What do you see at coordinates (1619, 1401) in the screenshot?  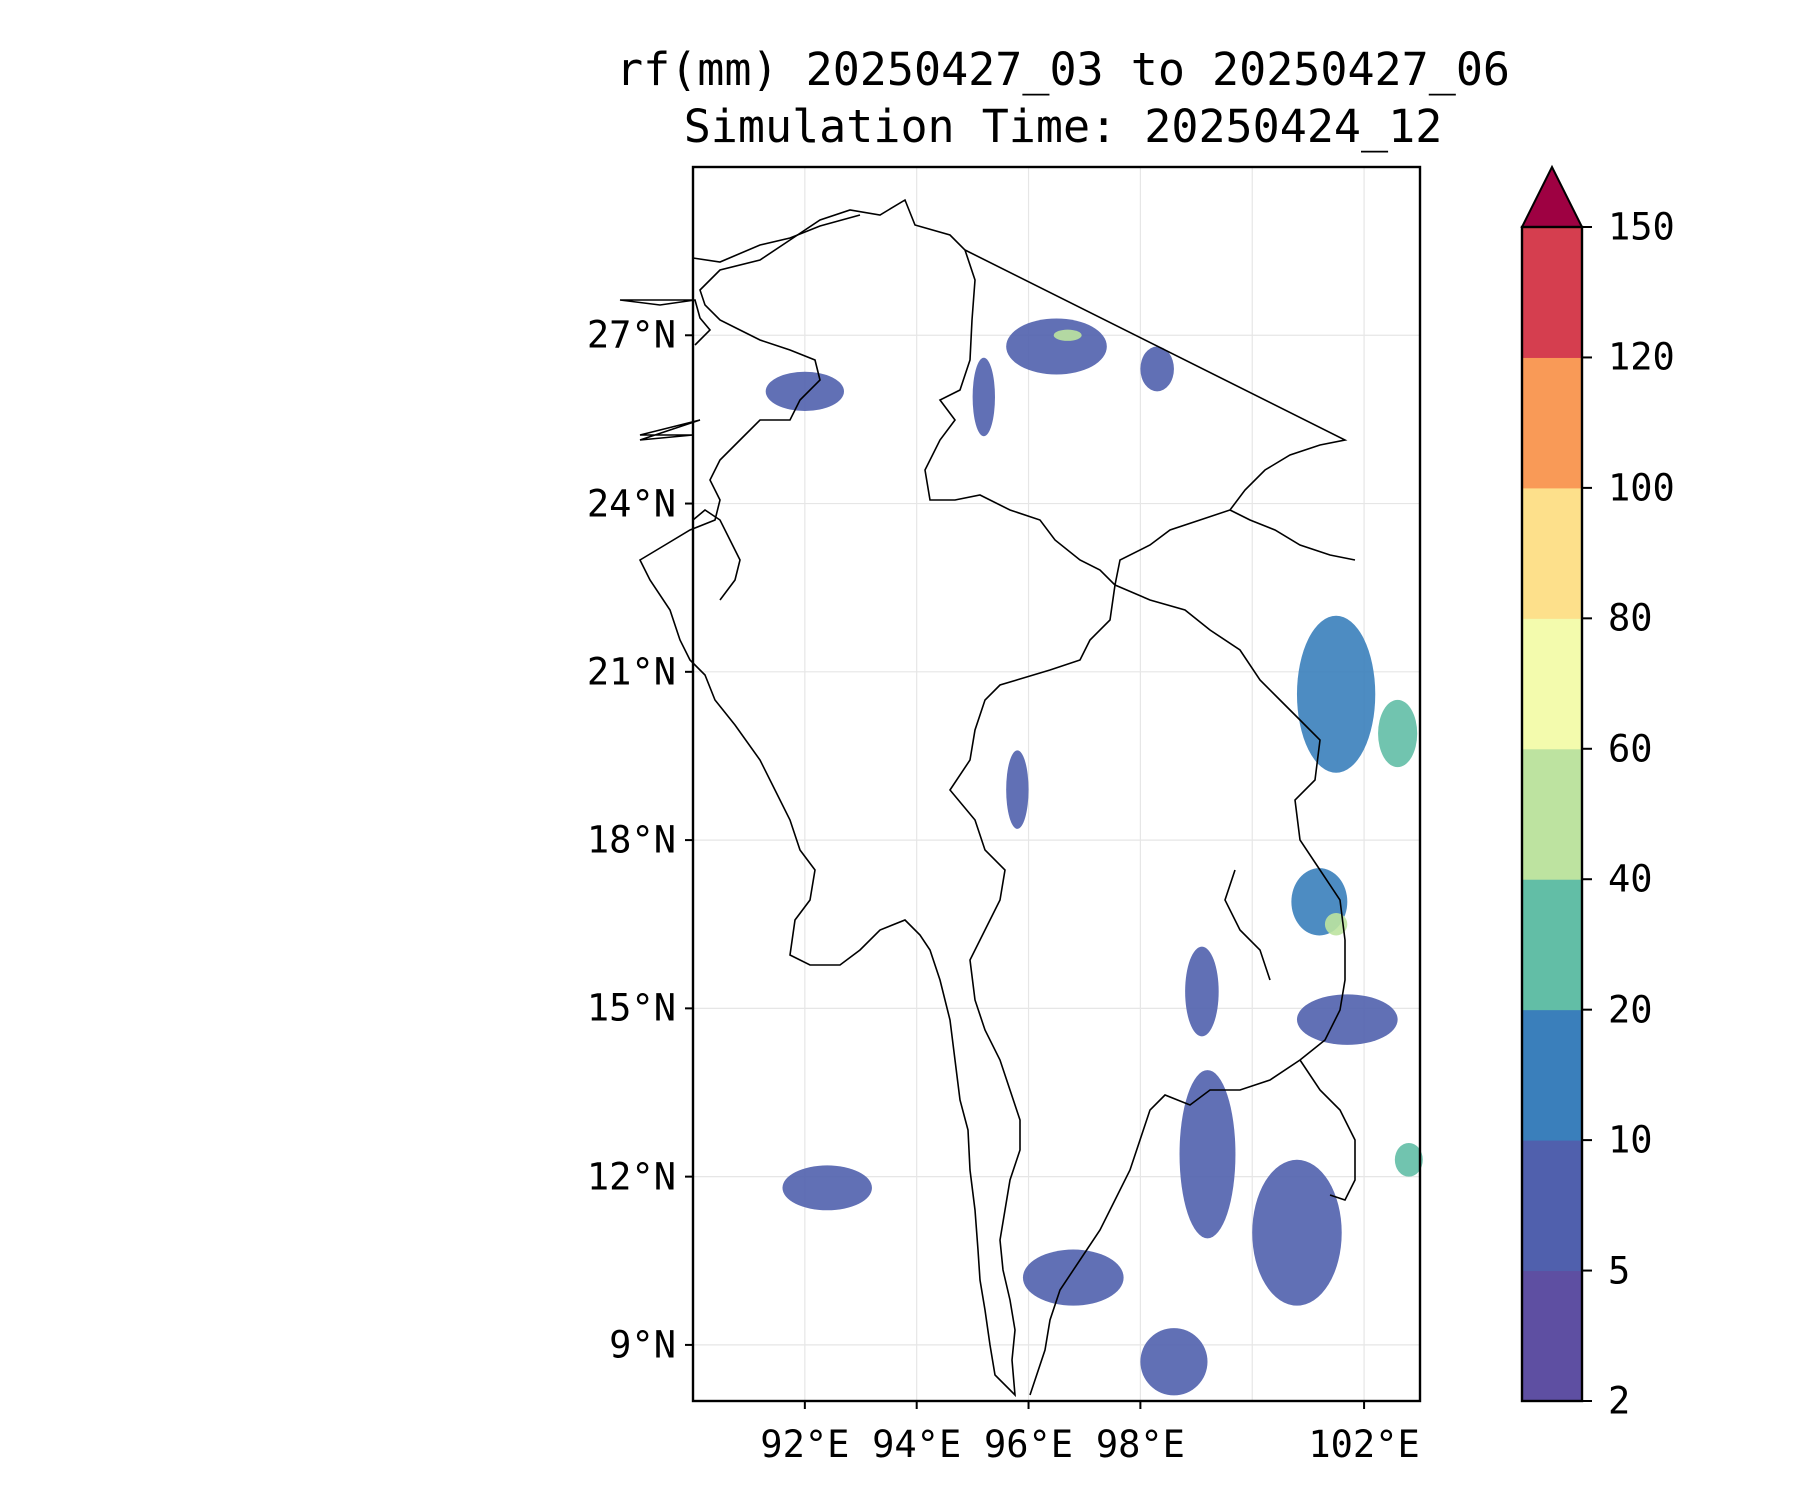 I see `colorbar-tick-label: 2` at bounding box center [1619, 1401].